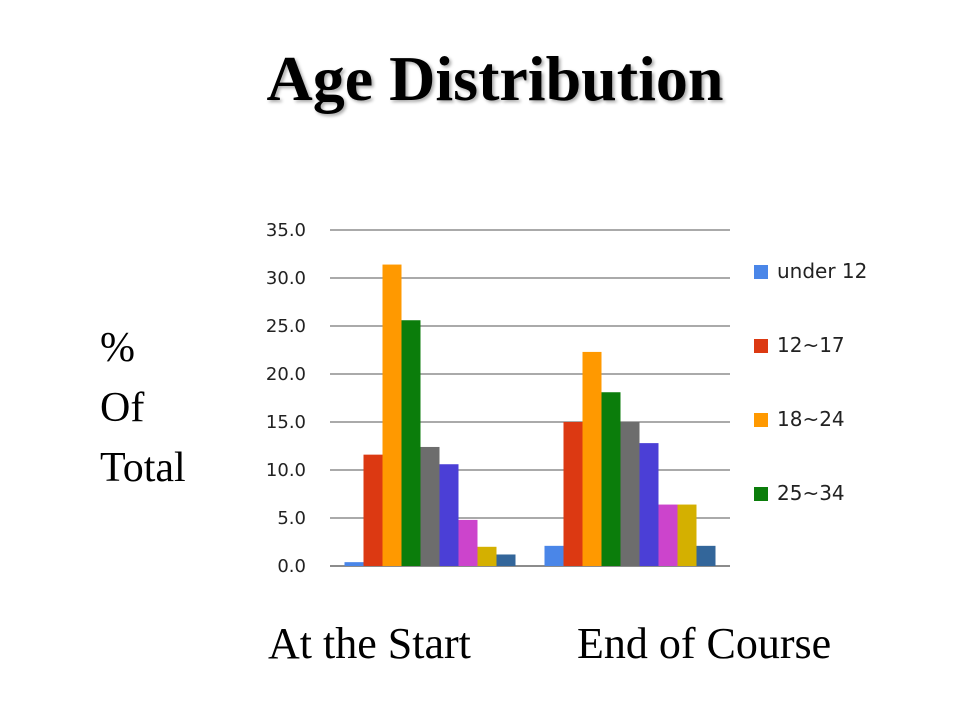  What do you see at coordinates (286, 326) in the screenshot?
I see `y-tick-label: 25.0` at bounding box center [286, 326].